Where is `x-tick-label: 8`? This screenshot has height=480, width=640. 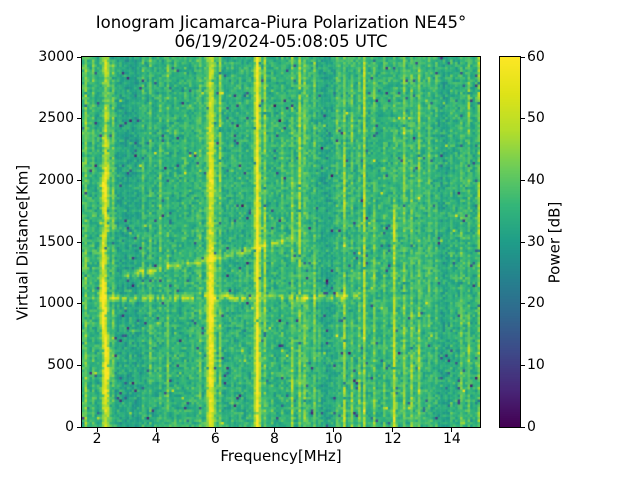
x-tick-label: 8 is located at coordinates (274, 439).